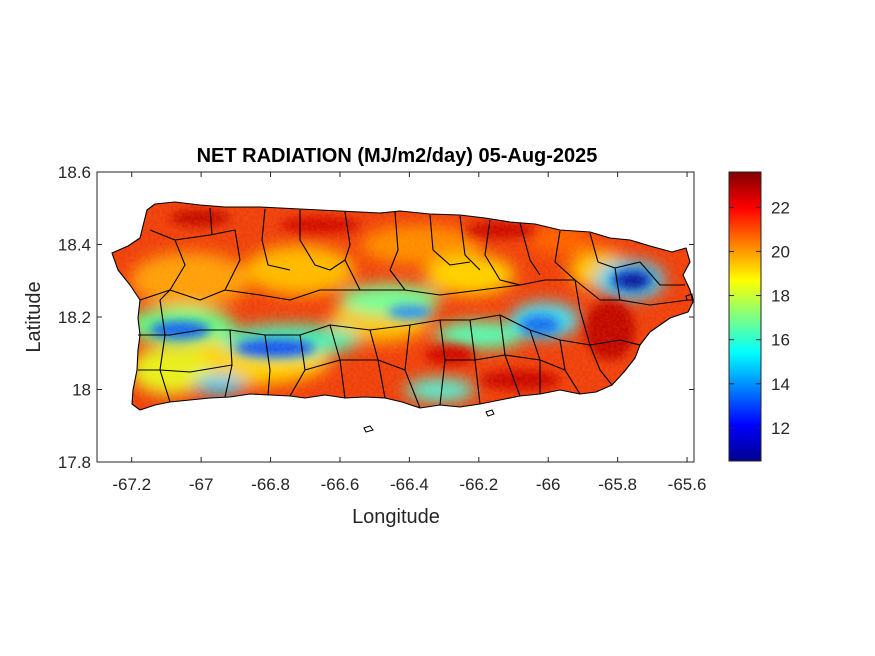  Describe the element at coordinates (528, 363) in the screenshot. I see `offshore-islands` at that location.